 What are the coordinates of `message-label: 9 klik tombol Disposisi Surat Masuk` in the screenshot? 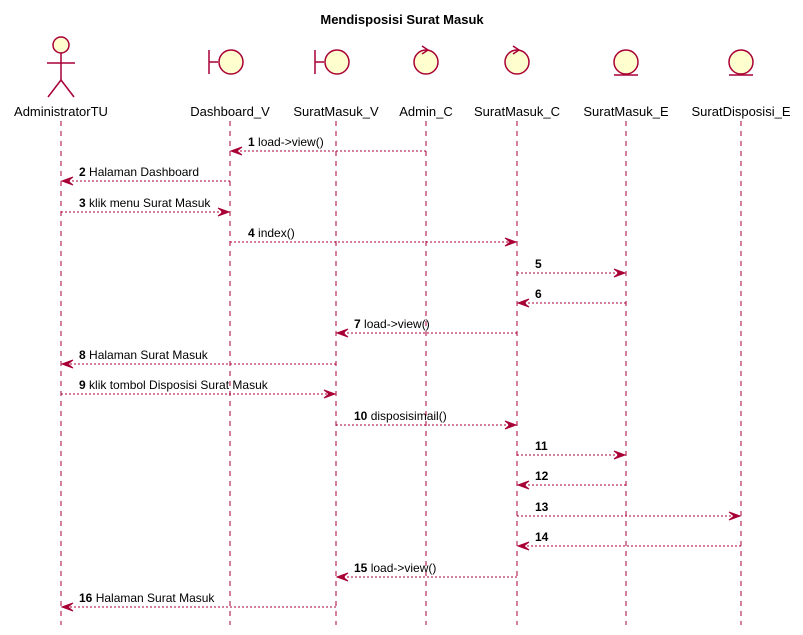 It's located at (174, 385).